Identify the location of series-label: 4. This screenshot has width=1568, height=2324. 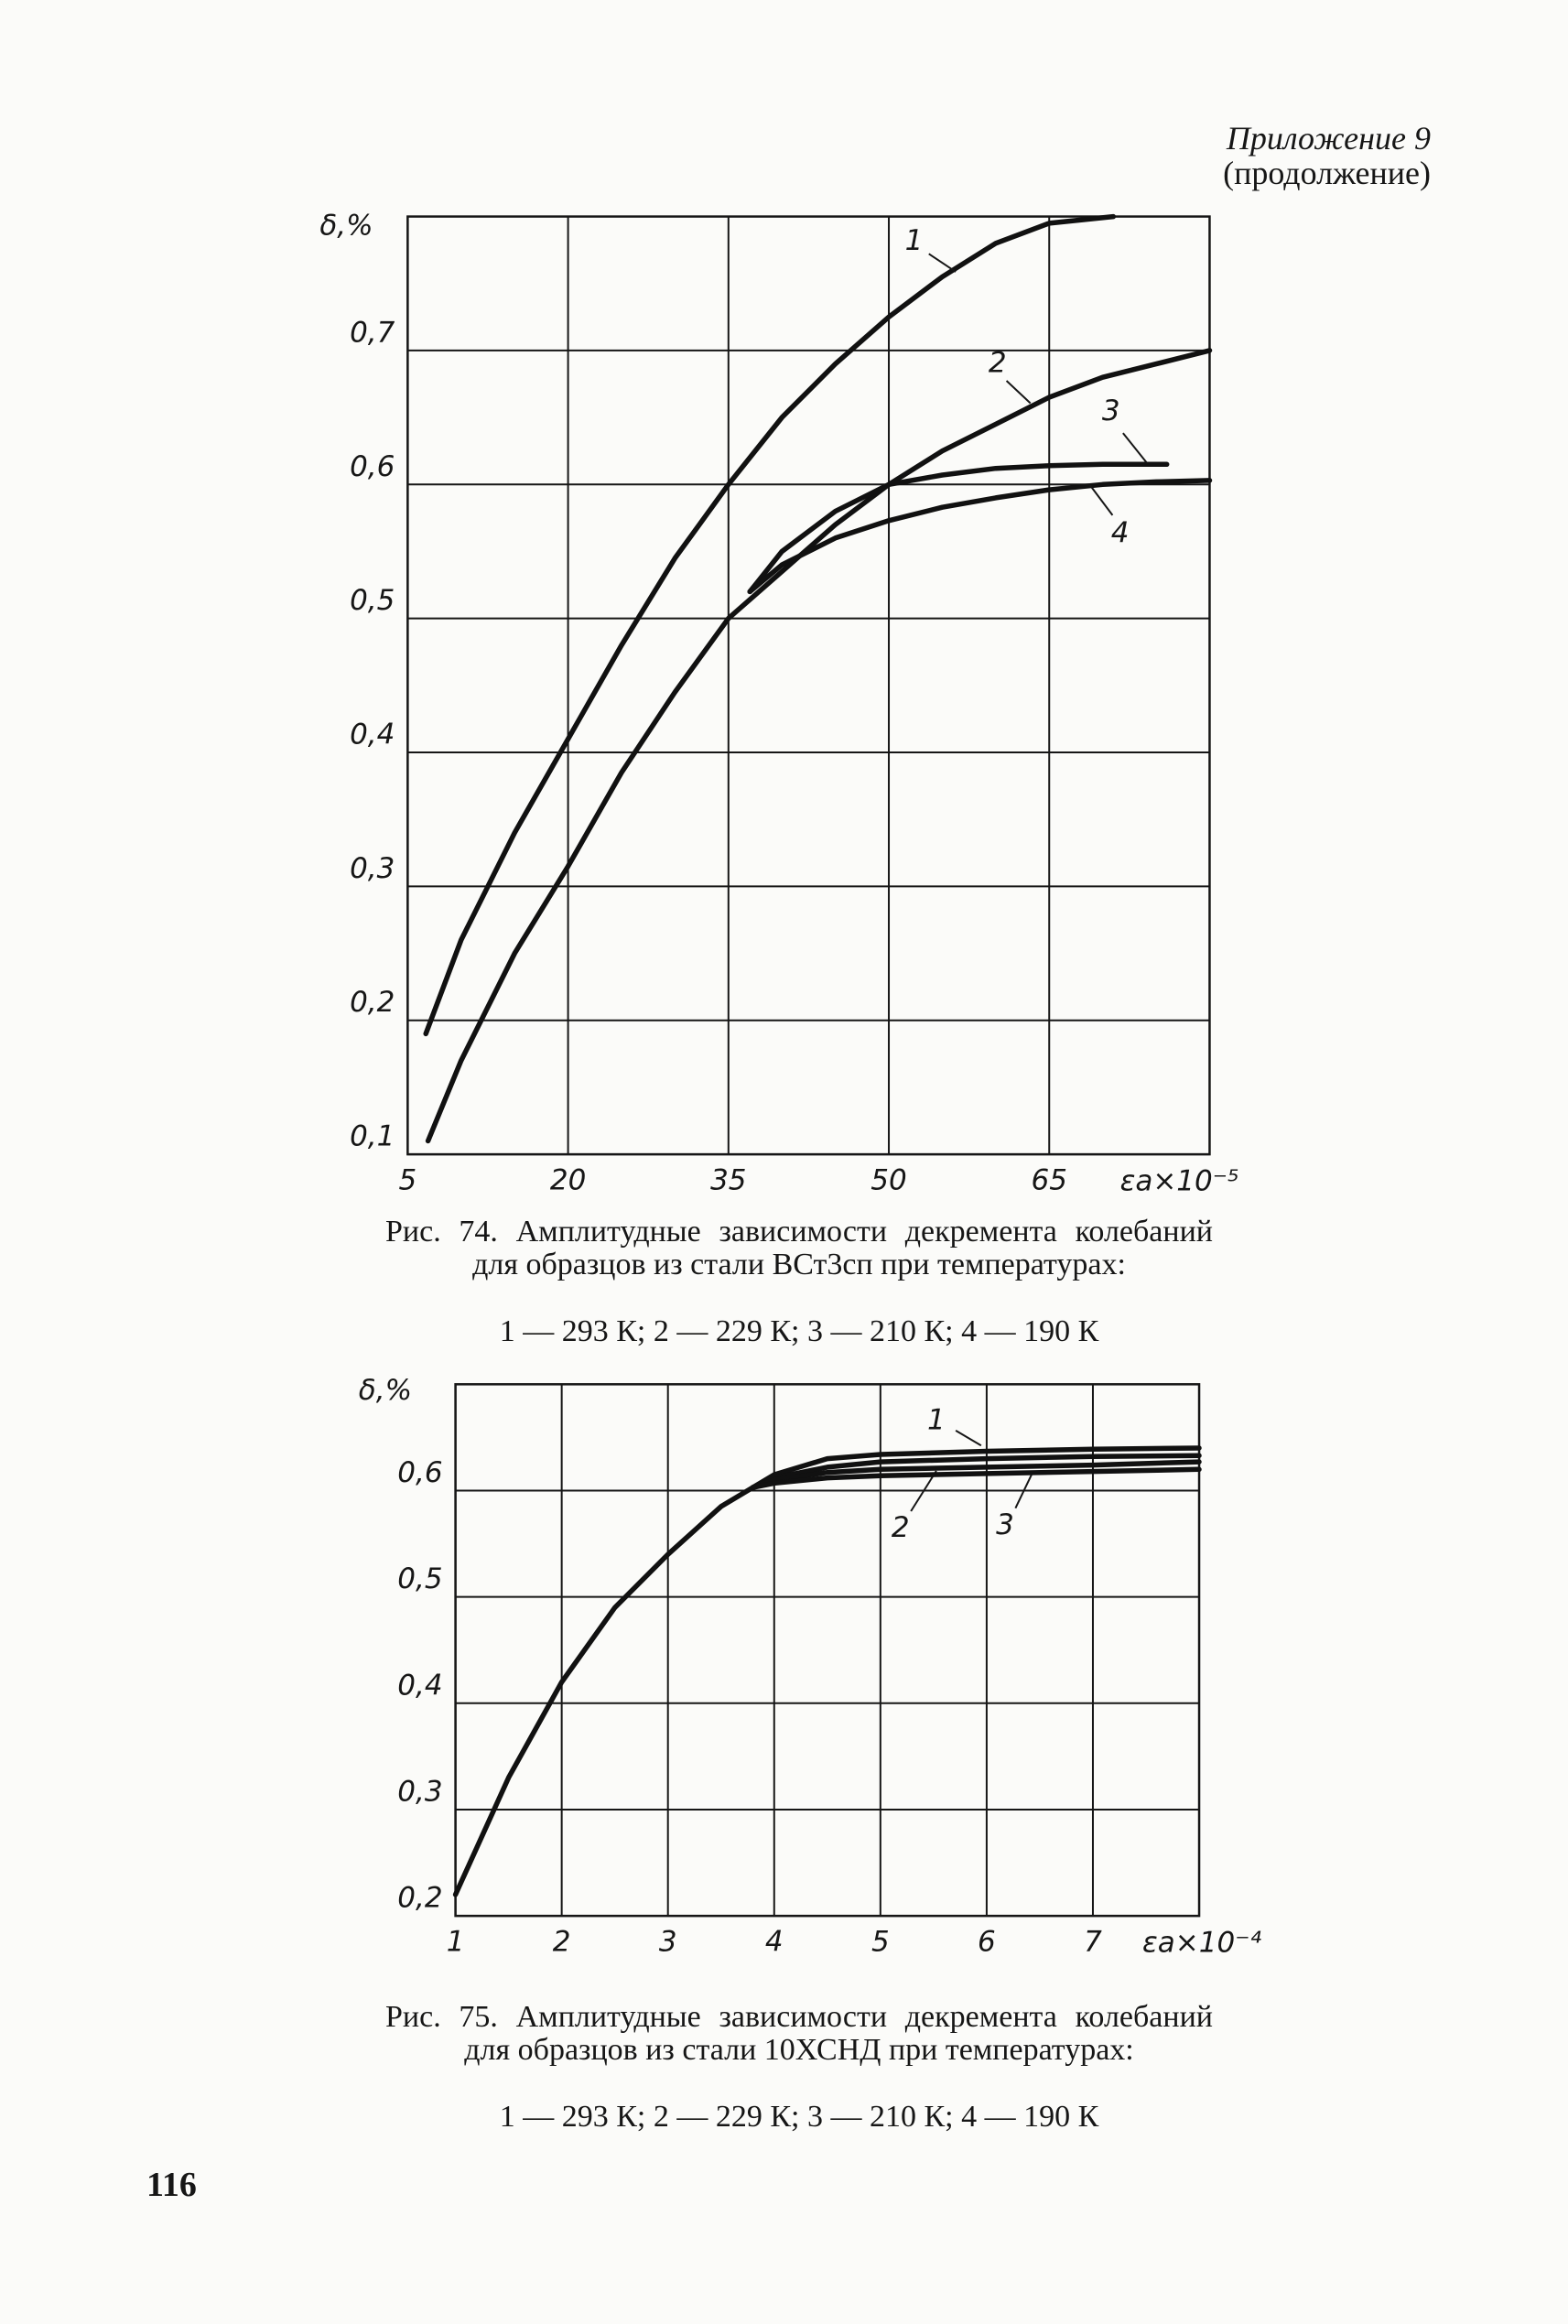
(1120, 533).